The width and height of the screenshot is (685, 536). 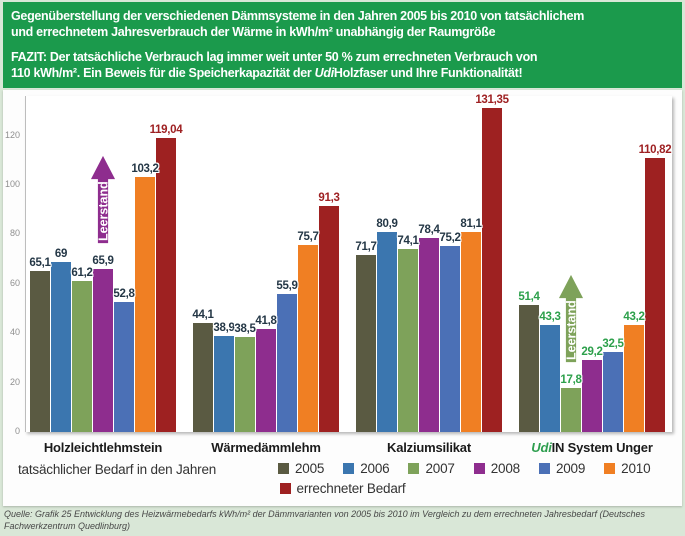 What do you see at coordinates (203, 370) in the screenshot?
I see `bar-2005-wärmedämmlehm: 44,1` at bounding box center [203, 370].